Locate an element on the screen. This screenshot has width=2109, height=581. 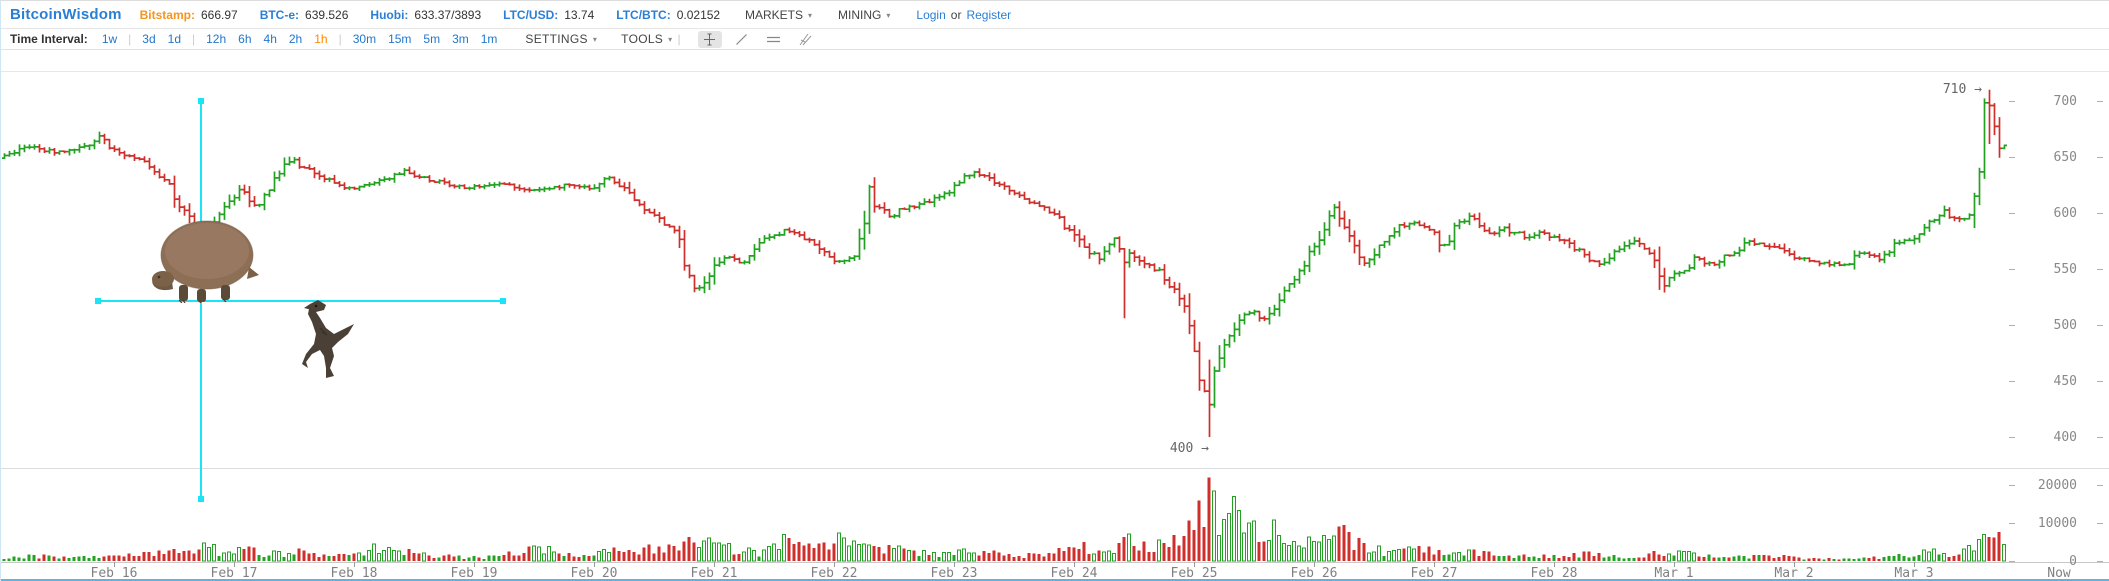
tools-menu: TOOLS ▾ is located at coordinates (646, 39).